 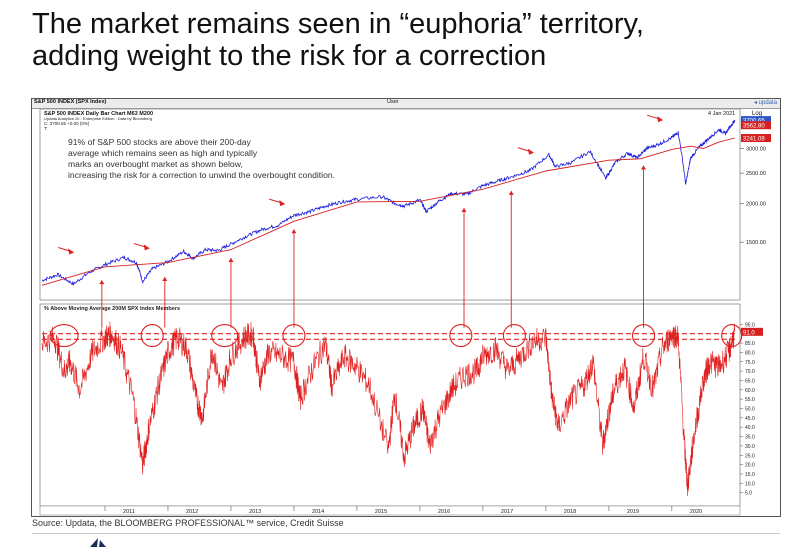 I want to click on x-tick-label: 2013, so click(x=255, y=512).